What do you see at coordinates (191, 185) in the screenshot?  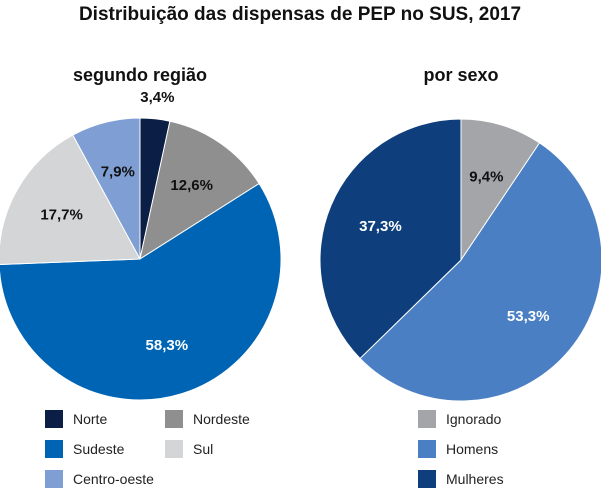 I see `region-data-label-nordeste: 12,6%` at bounding box center [191, 185].